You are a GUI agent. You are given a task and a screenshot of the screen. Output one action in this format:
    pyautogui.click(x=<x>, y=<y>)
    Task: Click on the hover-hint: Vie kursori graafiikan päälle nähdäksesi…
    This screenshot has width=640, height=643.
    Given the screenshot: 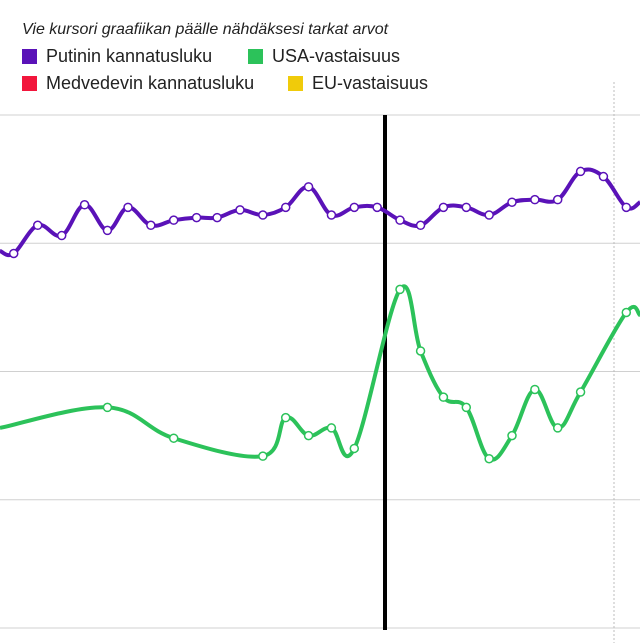 What is the action you would take?
    pyautogui.click(x=205, y=29)
    